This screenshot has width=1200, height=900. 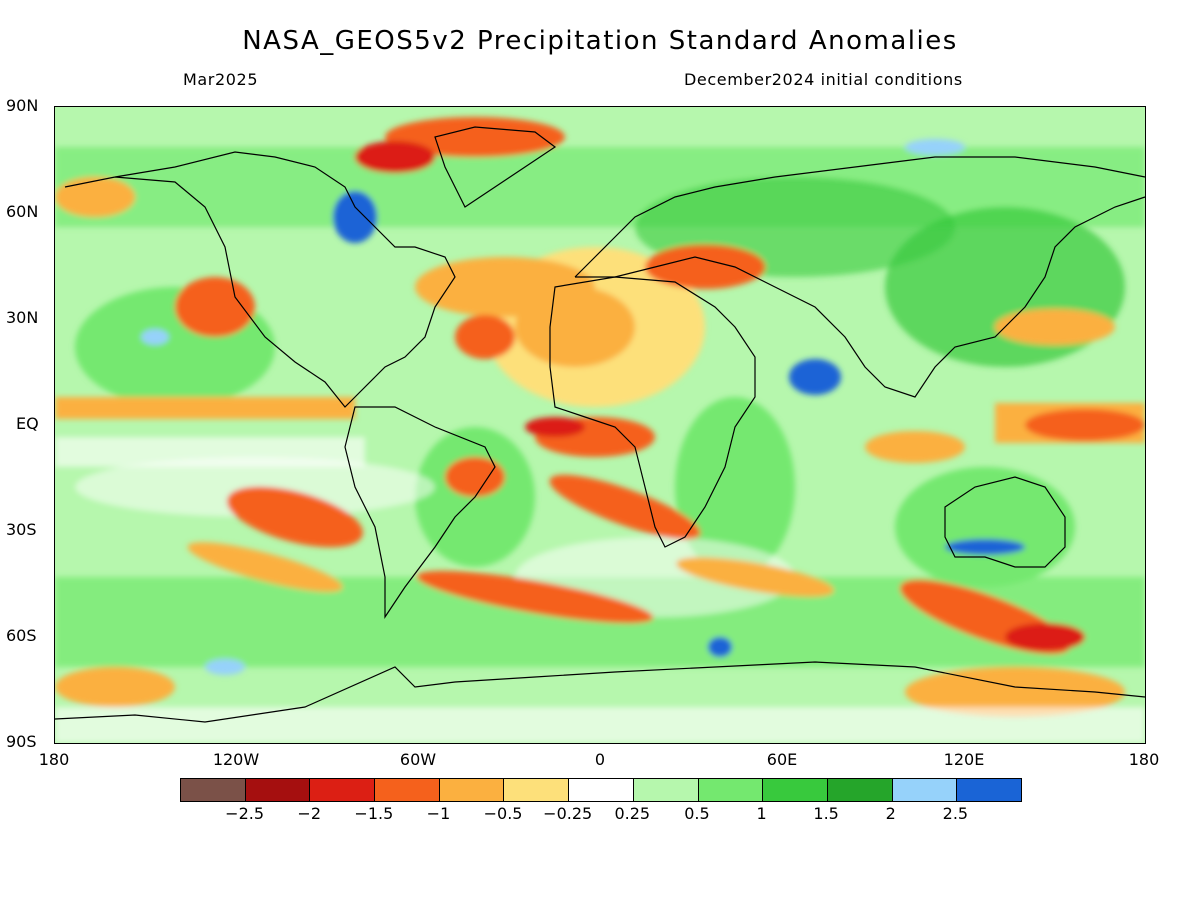 What do you see at coordinates (600, 759) in the screenshot?
I see `lon-label-0: 0` at bounding box center [600, 759].